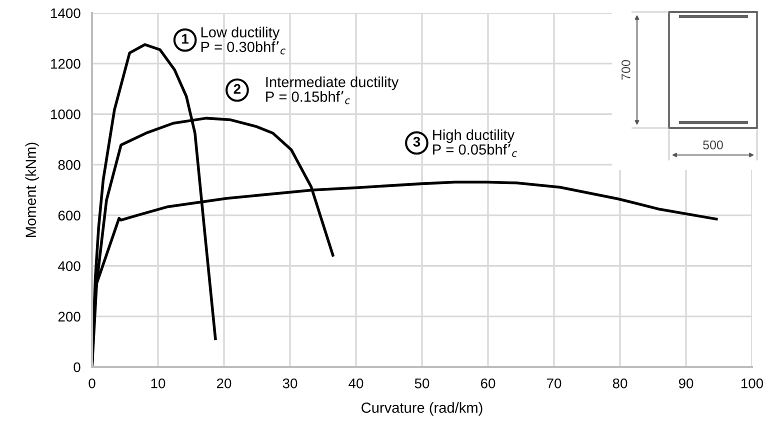  I want to click on y-axis-title: Moment (kNm), so click(32, 190).